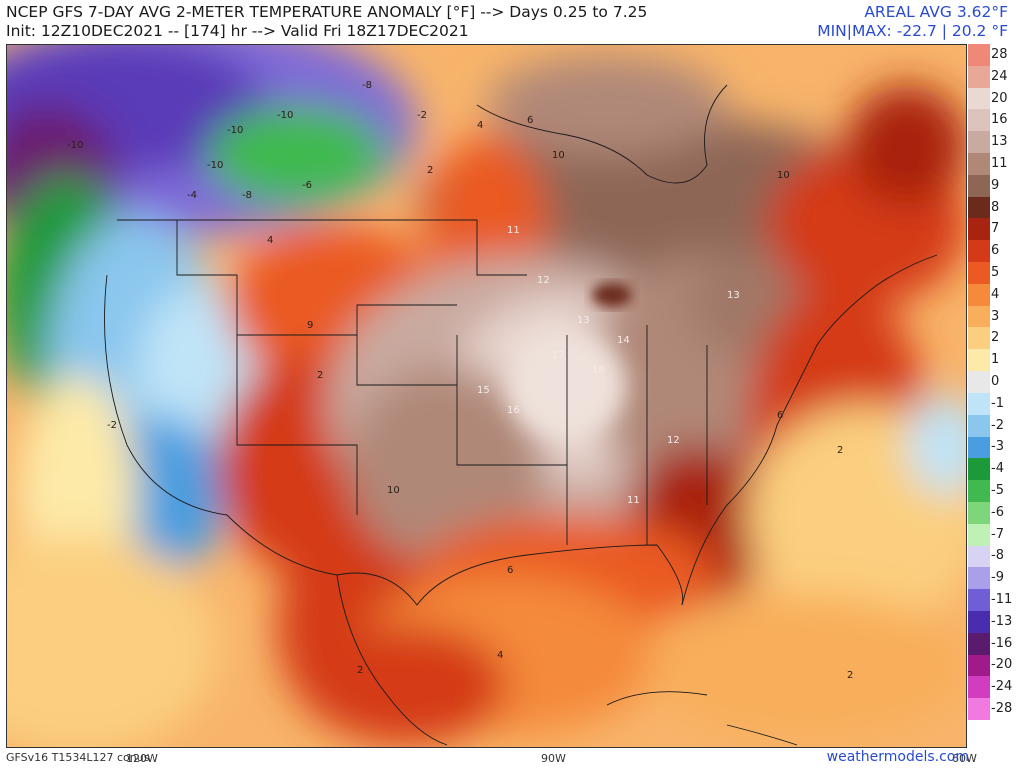 This screenshot has height=768, width=1024. Describe the element at coordinates (897, 757) in the screenshot. I see `site-credit: weathermodels.com` at that location.